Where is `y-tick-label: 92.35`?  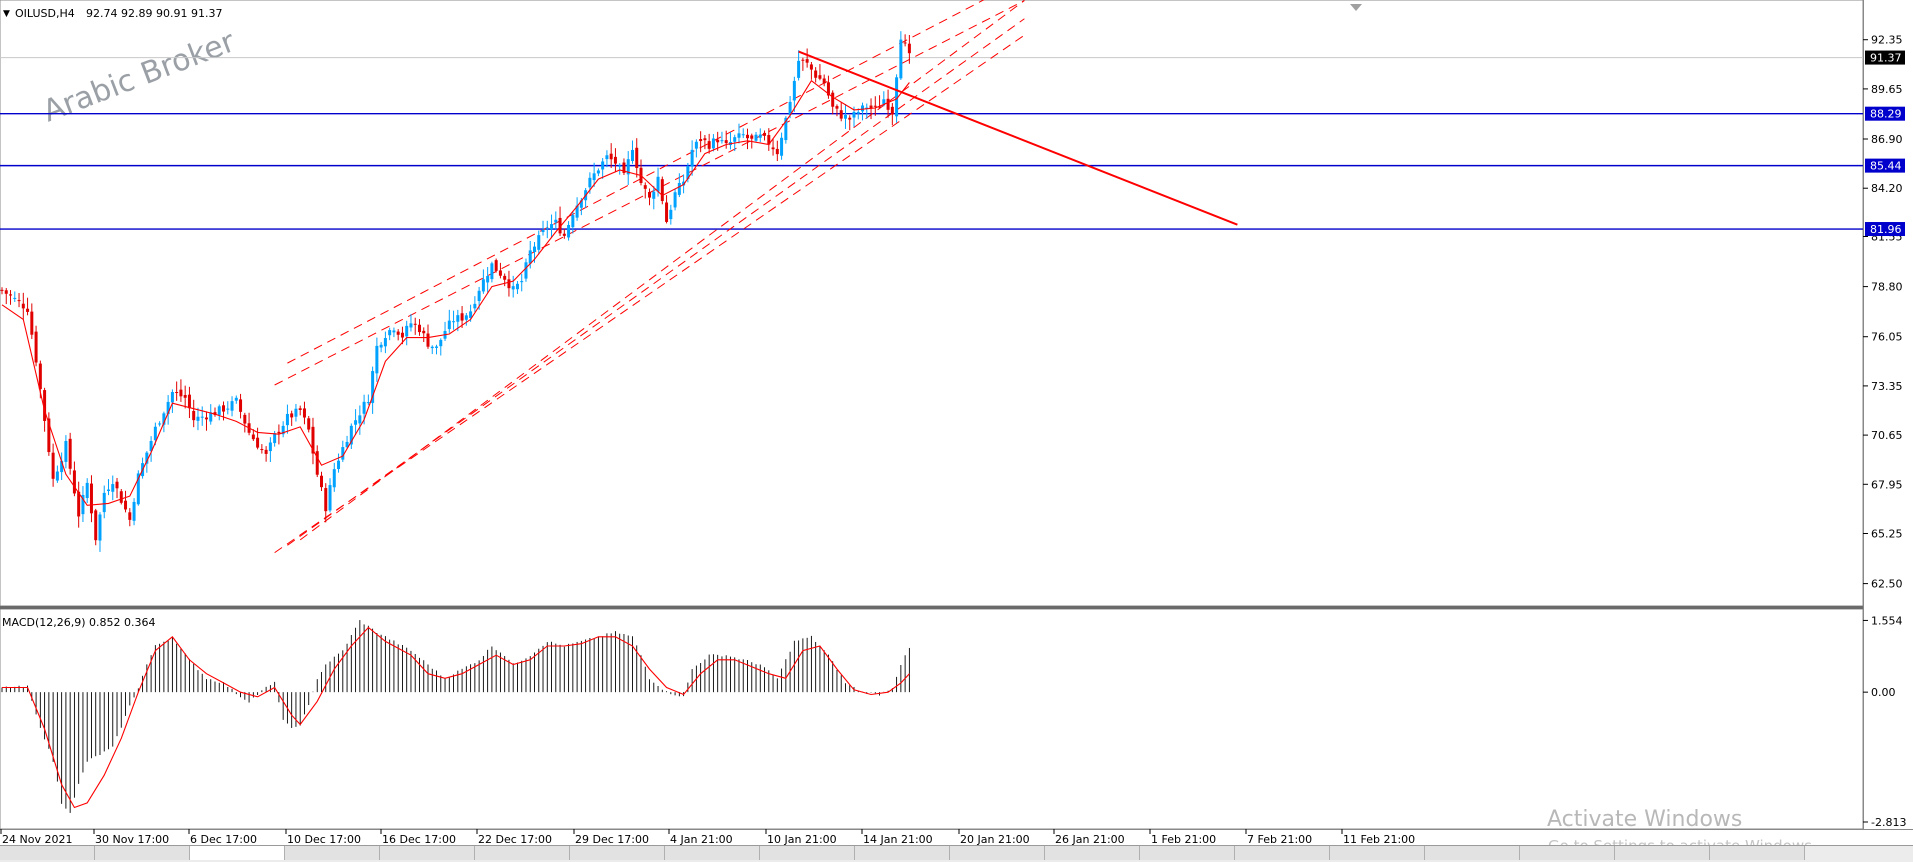
y-tick-label: 92.35 is located at coordinates (1887, 40).